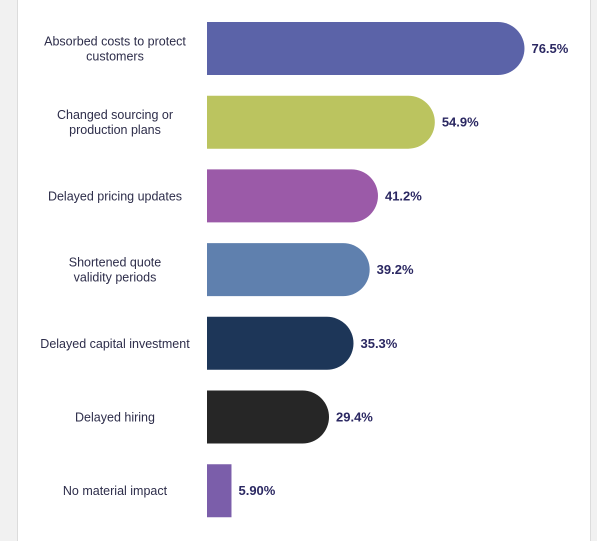  I want to click on bar-absorbed-costs-to-protect-customers, so click(366, 48).